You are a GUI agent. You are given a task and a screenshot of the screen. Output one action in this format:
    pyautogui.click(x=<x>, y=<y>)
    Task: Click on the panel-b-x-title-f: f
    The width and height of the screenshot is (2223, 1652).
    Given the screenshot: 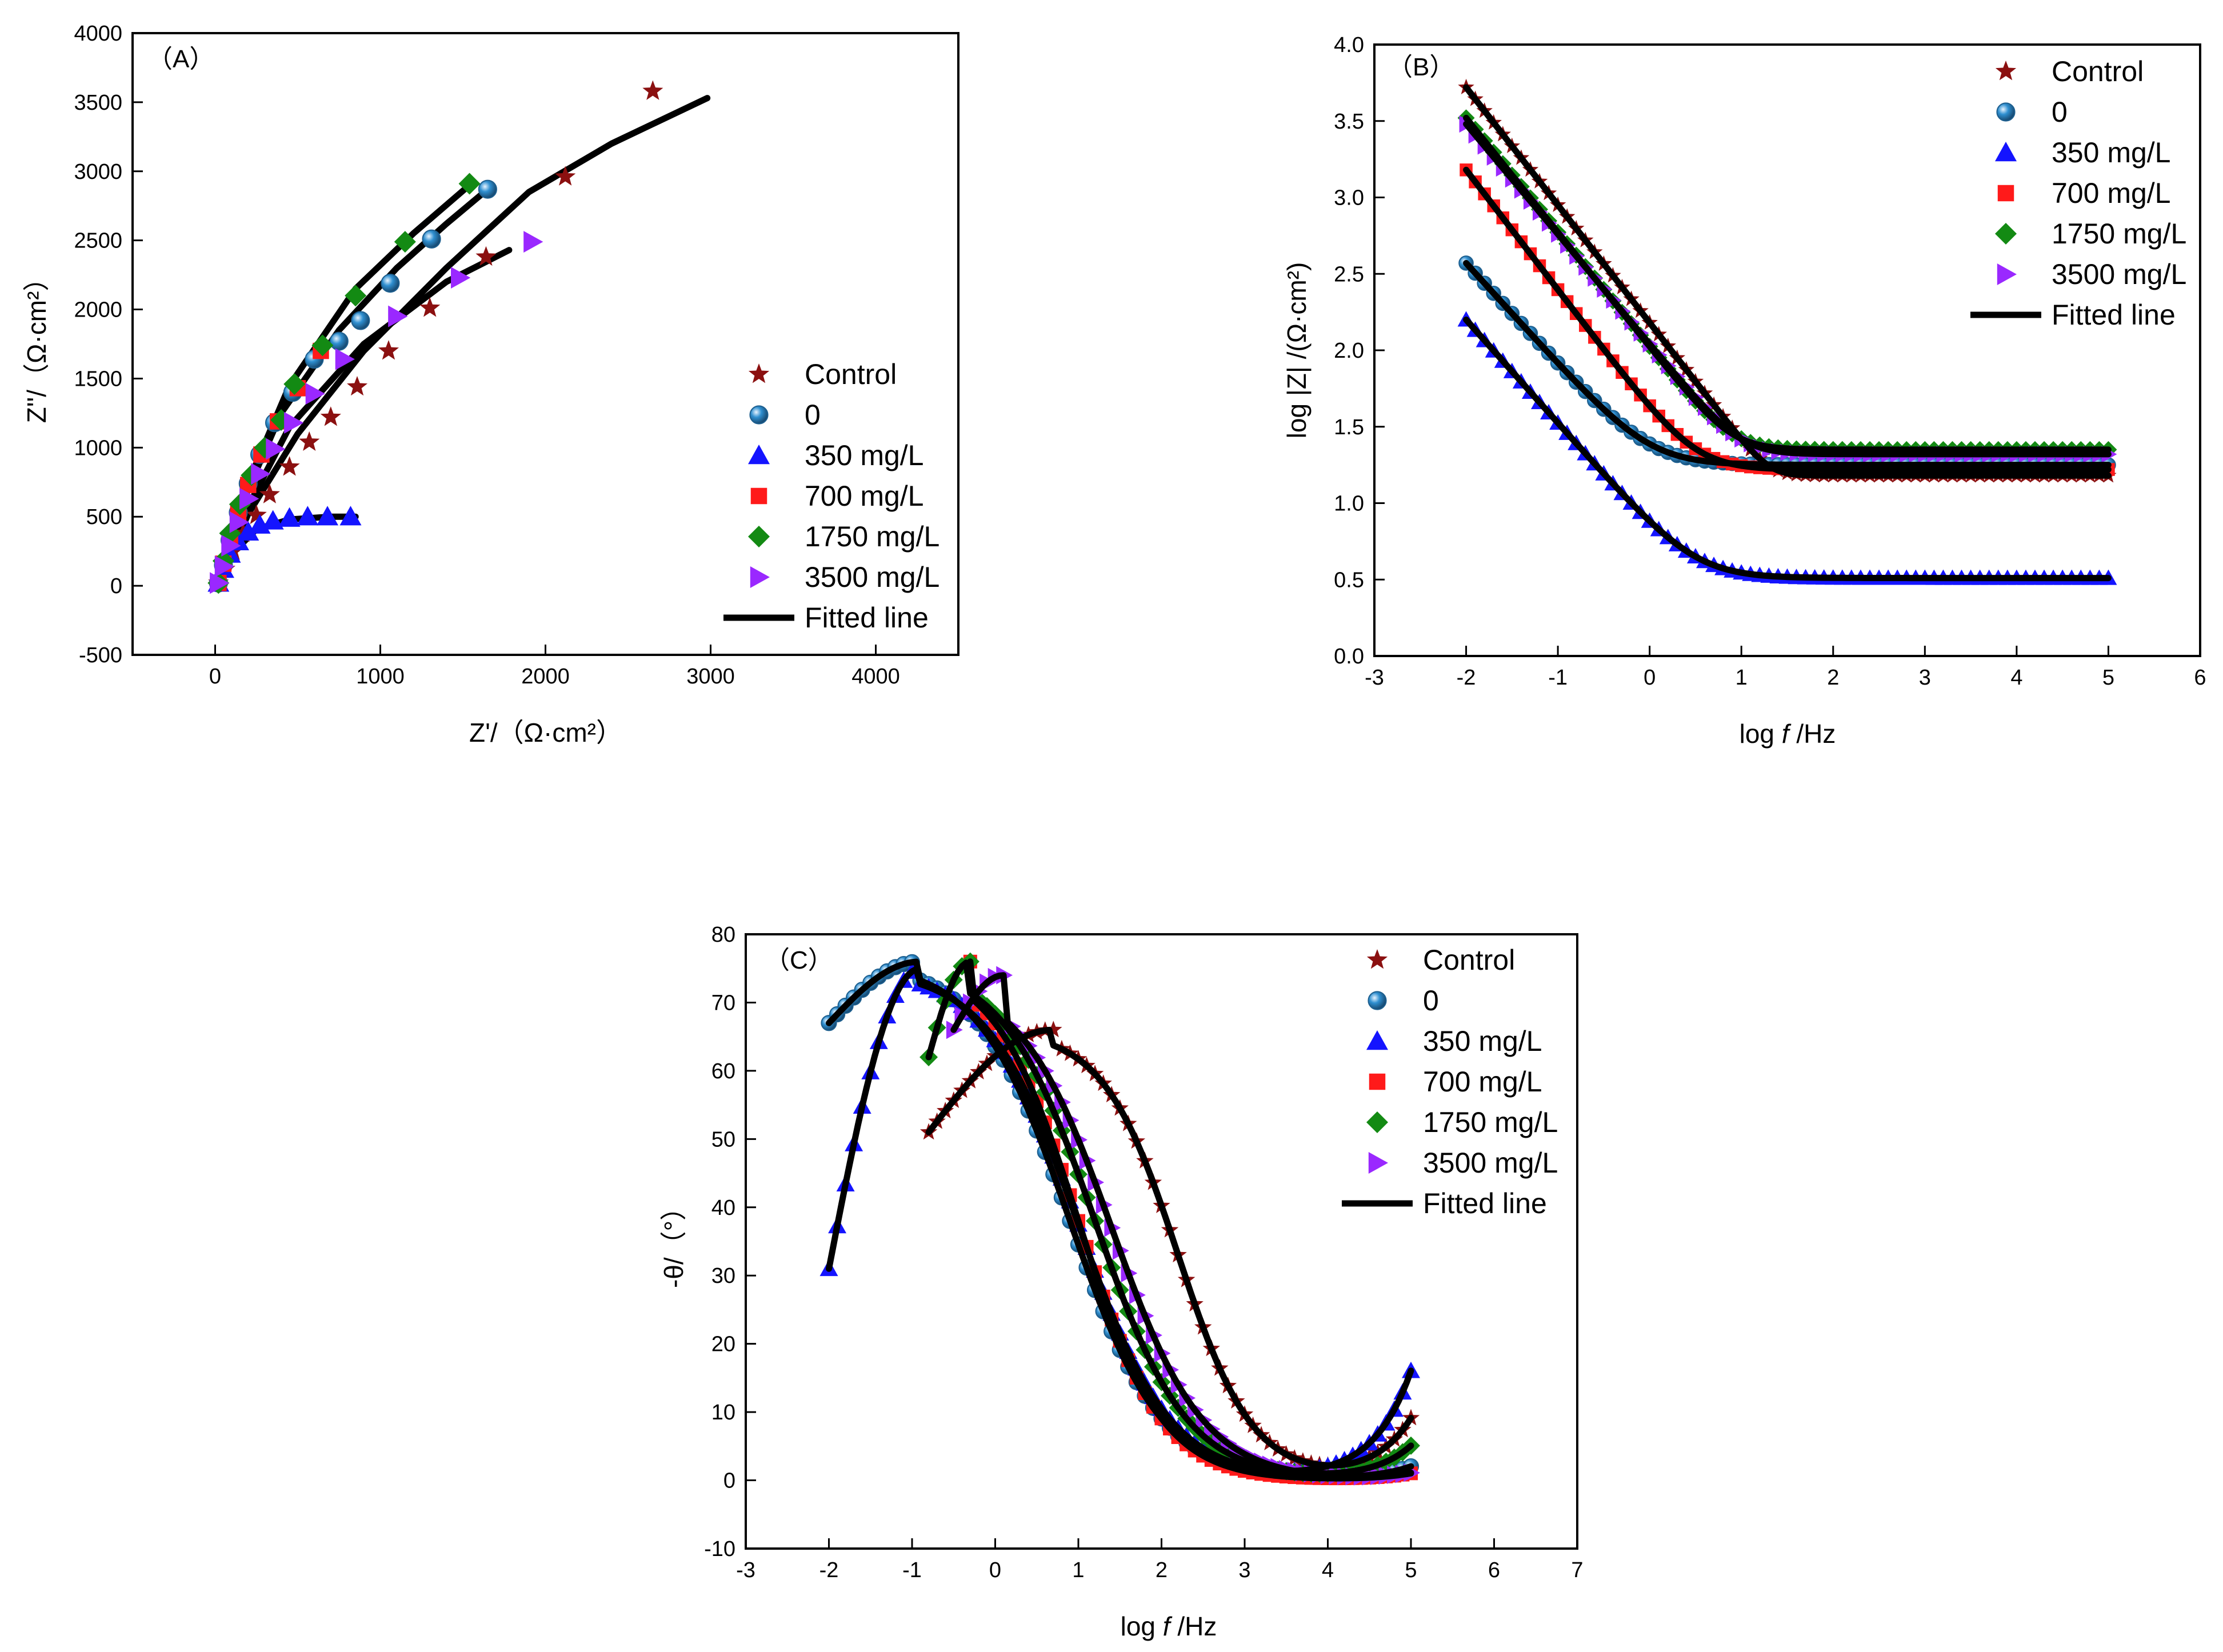 What is the action you would take?
    pyautogui.click(x=1787, y=734)
    